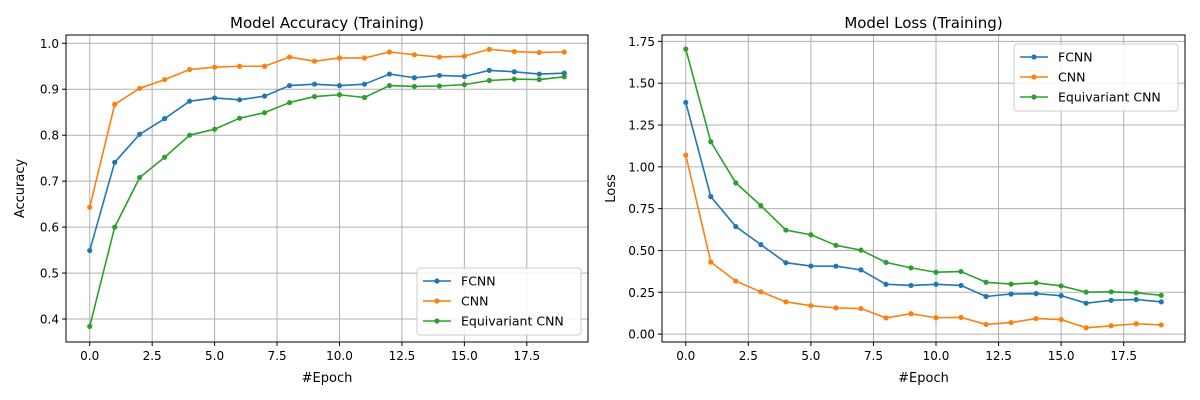  What do you see at coordinates (641, 335) in the screenshot?
I see `y-tick-label: 0.00` at bounding box center [641, 335].